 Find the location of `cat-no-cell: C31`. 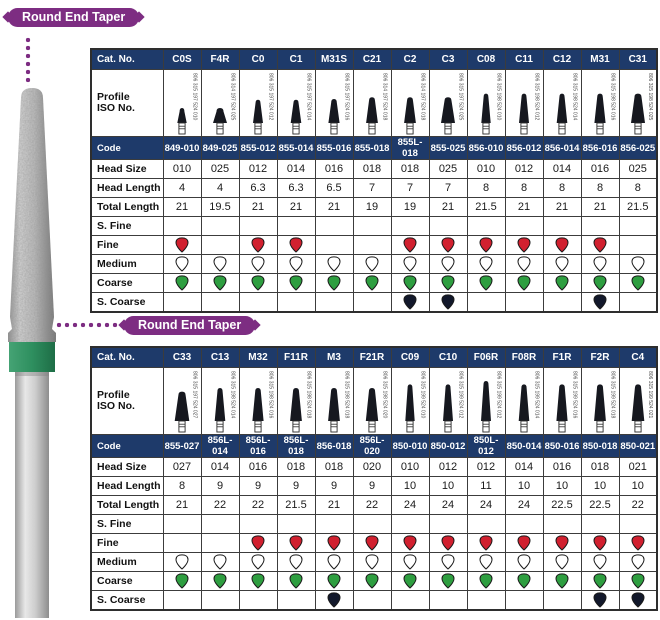

cat-no-cell: C31 is located at coordinates (638, 59).